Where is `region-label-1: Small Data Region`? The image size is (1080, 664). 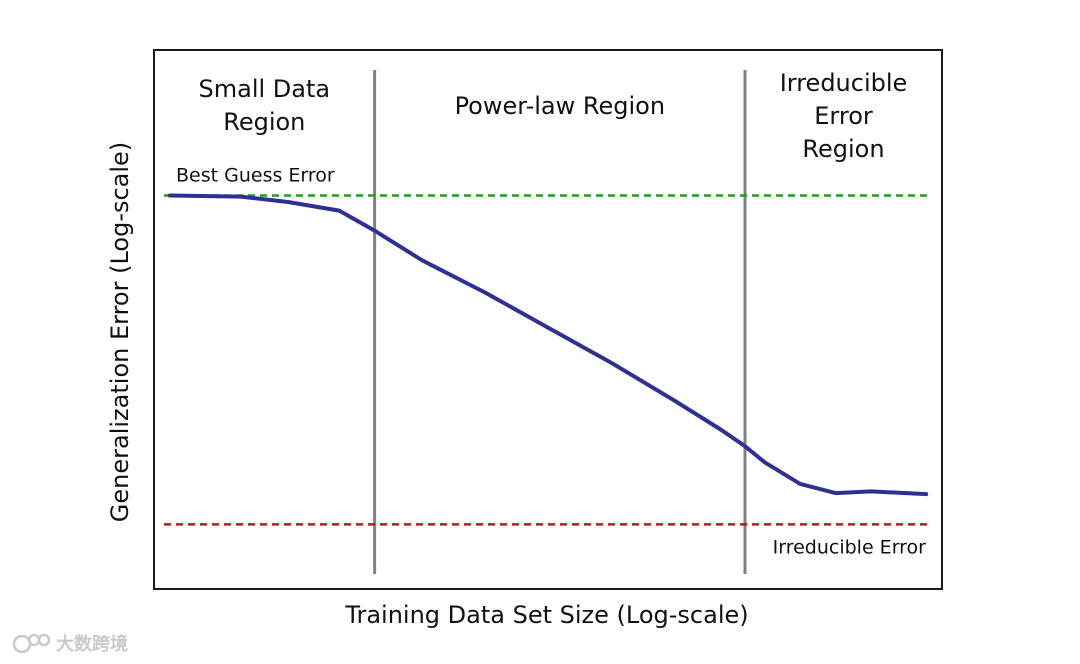
region-label-1: Small Data Region is located at coordinates (265, 105).